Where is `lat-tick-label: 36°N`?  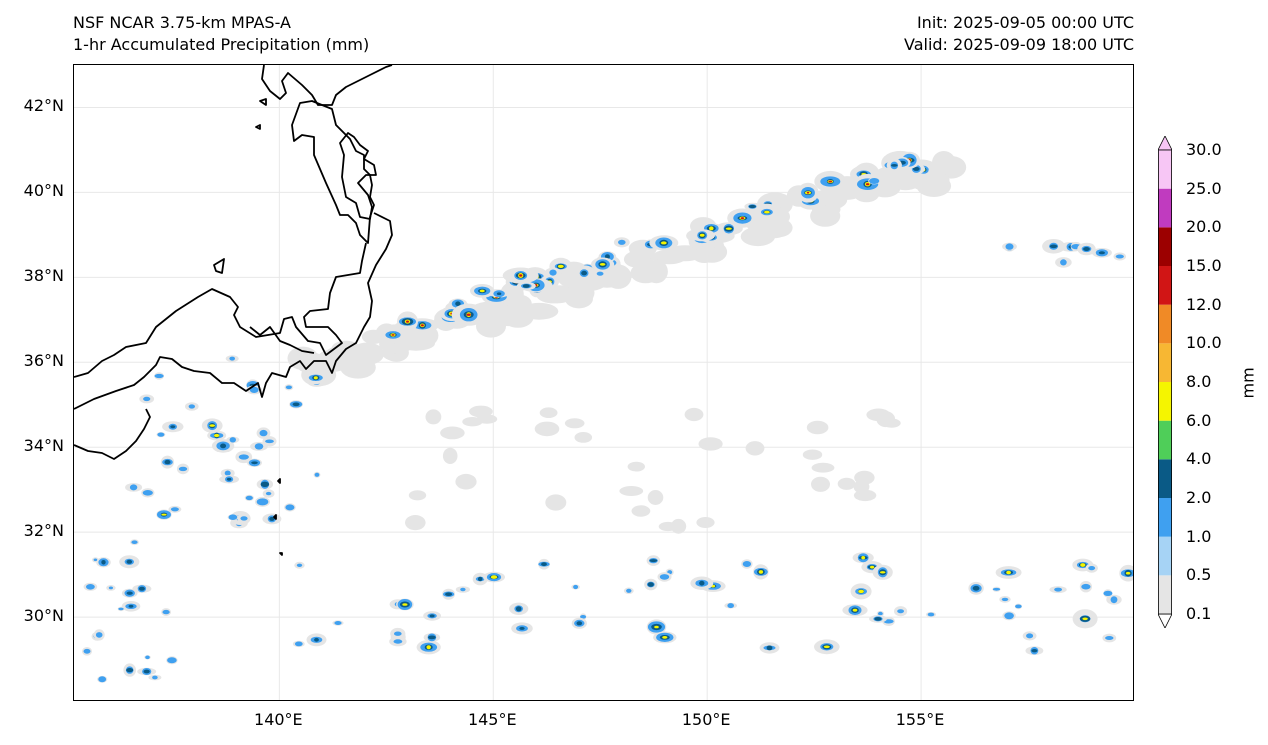
lat-tick-label: 36°N is located at coordinates (43, 361).